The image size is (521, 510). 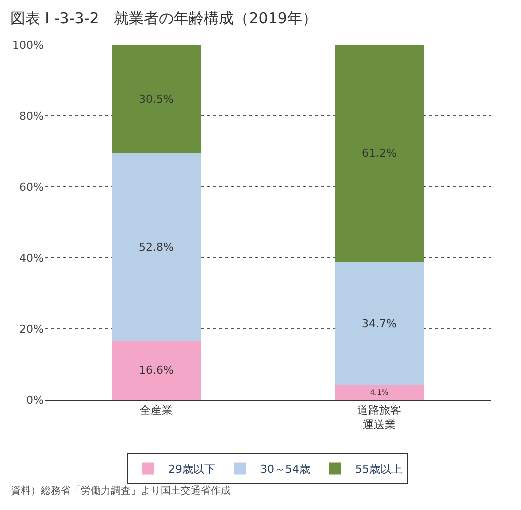 What do you see at coordinates (121, 491) in the screenshot?
I see `text: 資料）総務省「労働力調査」より国土交通省作成` at bounding box center [121, 491].